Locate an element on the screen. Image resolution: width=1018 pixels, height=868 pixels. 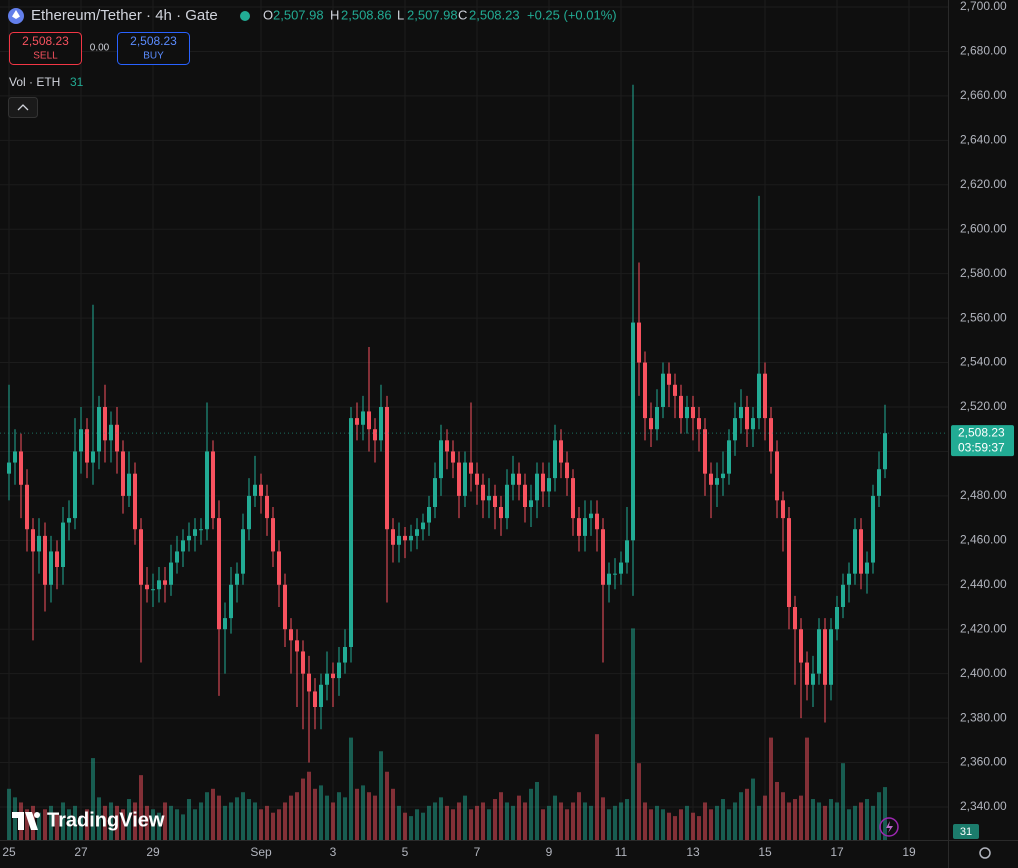
y-tick-label: 2,540.00 is located at coordinates (983, 362).